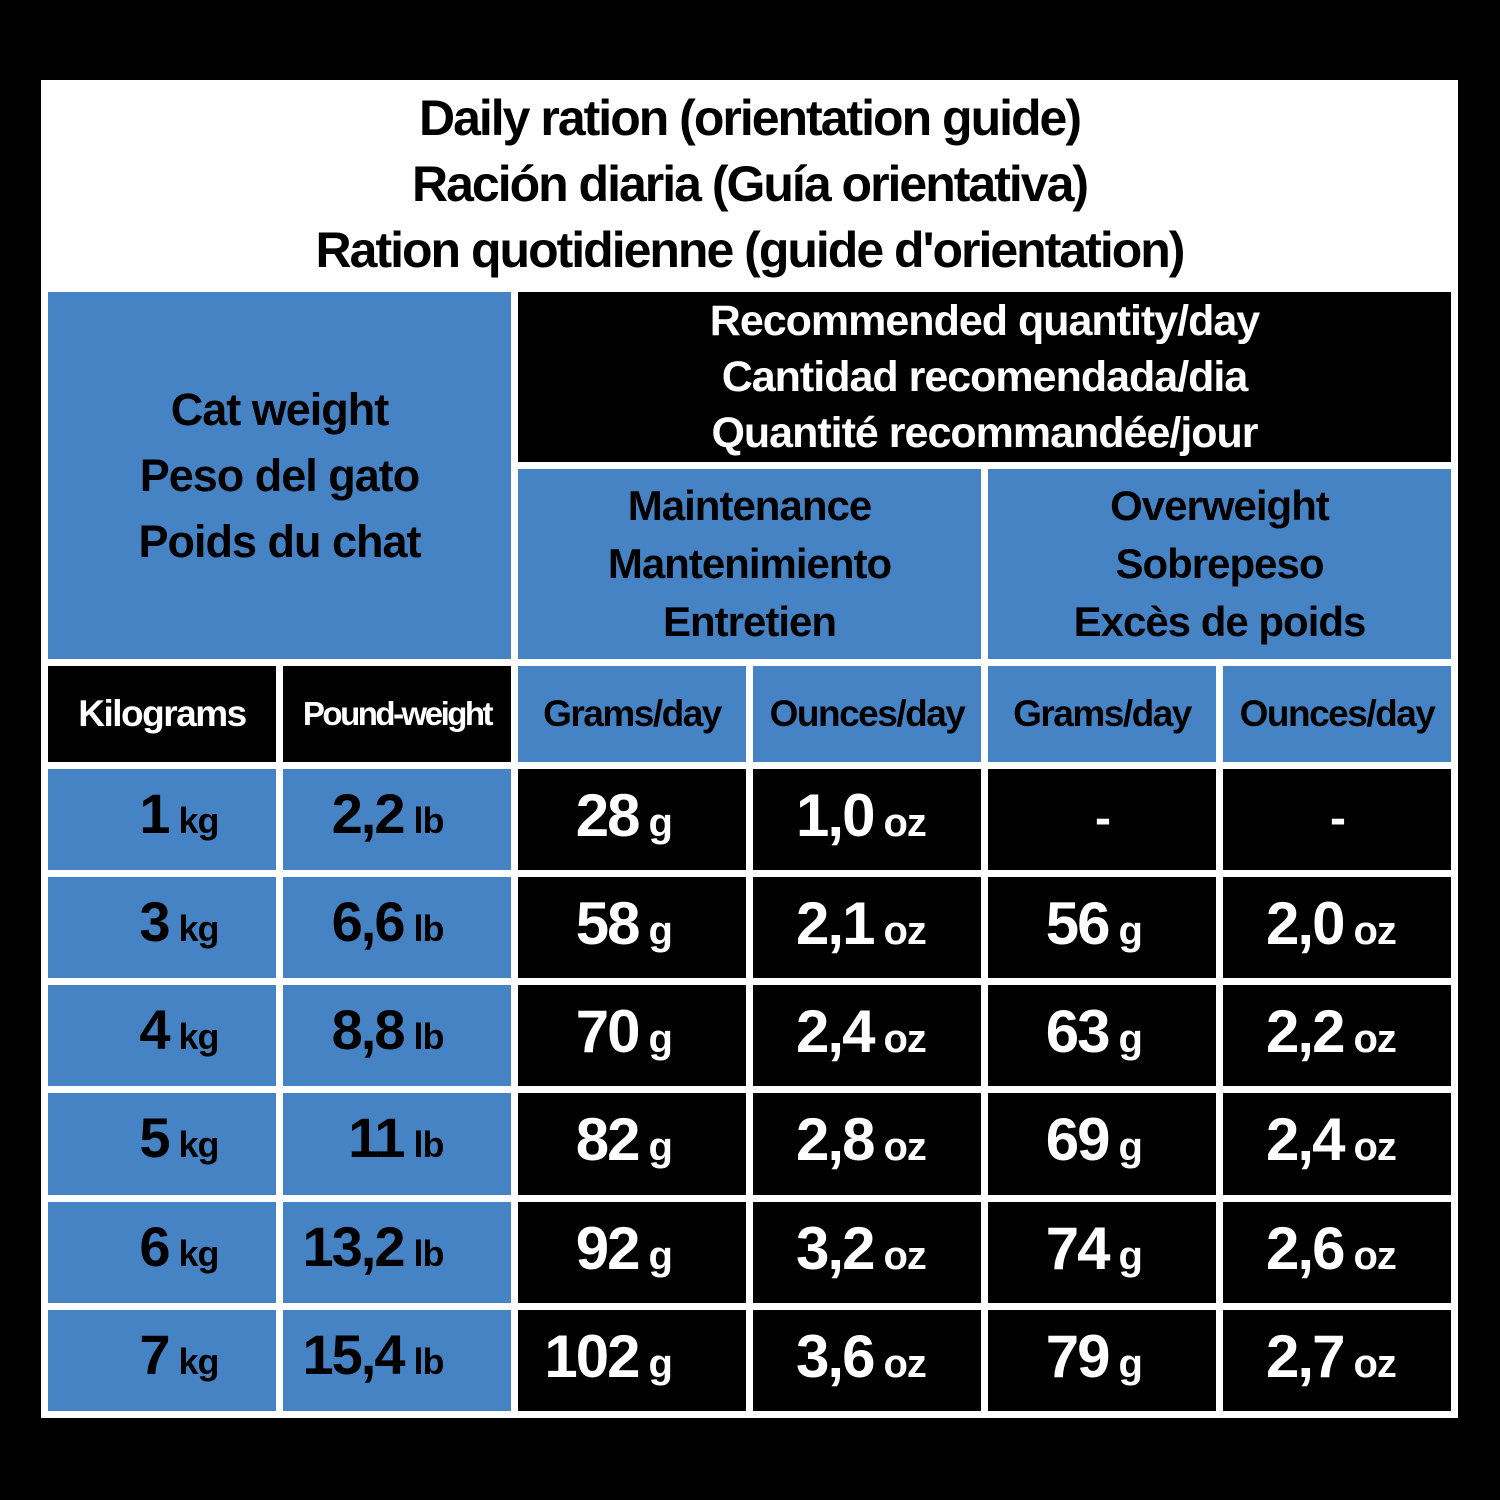 This screenshot has height=1500, width=1500. I want to click on row1-overweight-ounces-cell: -, so click(1337, 820).